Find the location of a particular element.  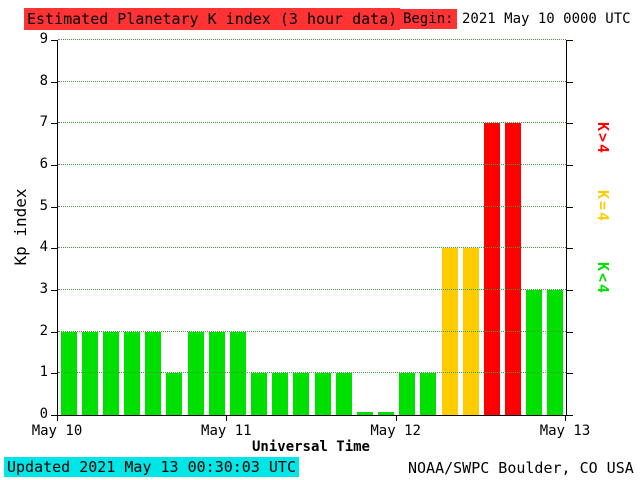

legend-kp-eq4: K=4 is located at coordinates (603, 207).